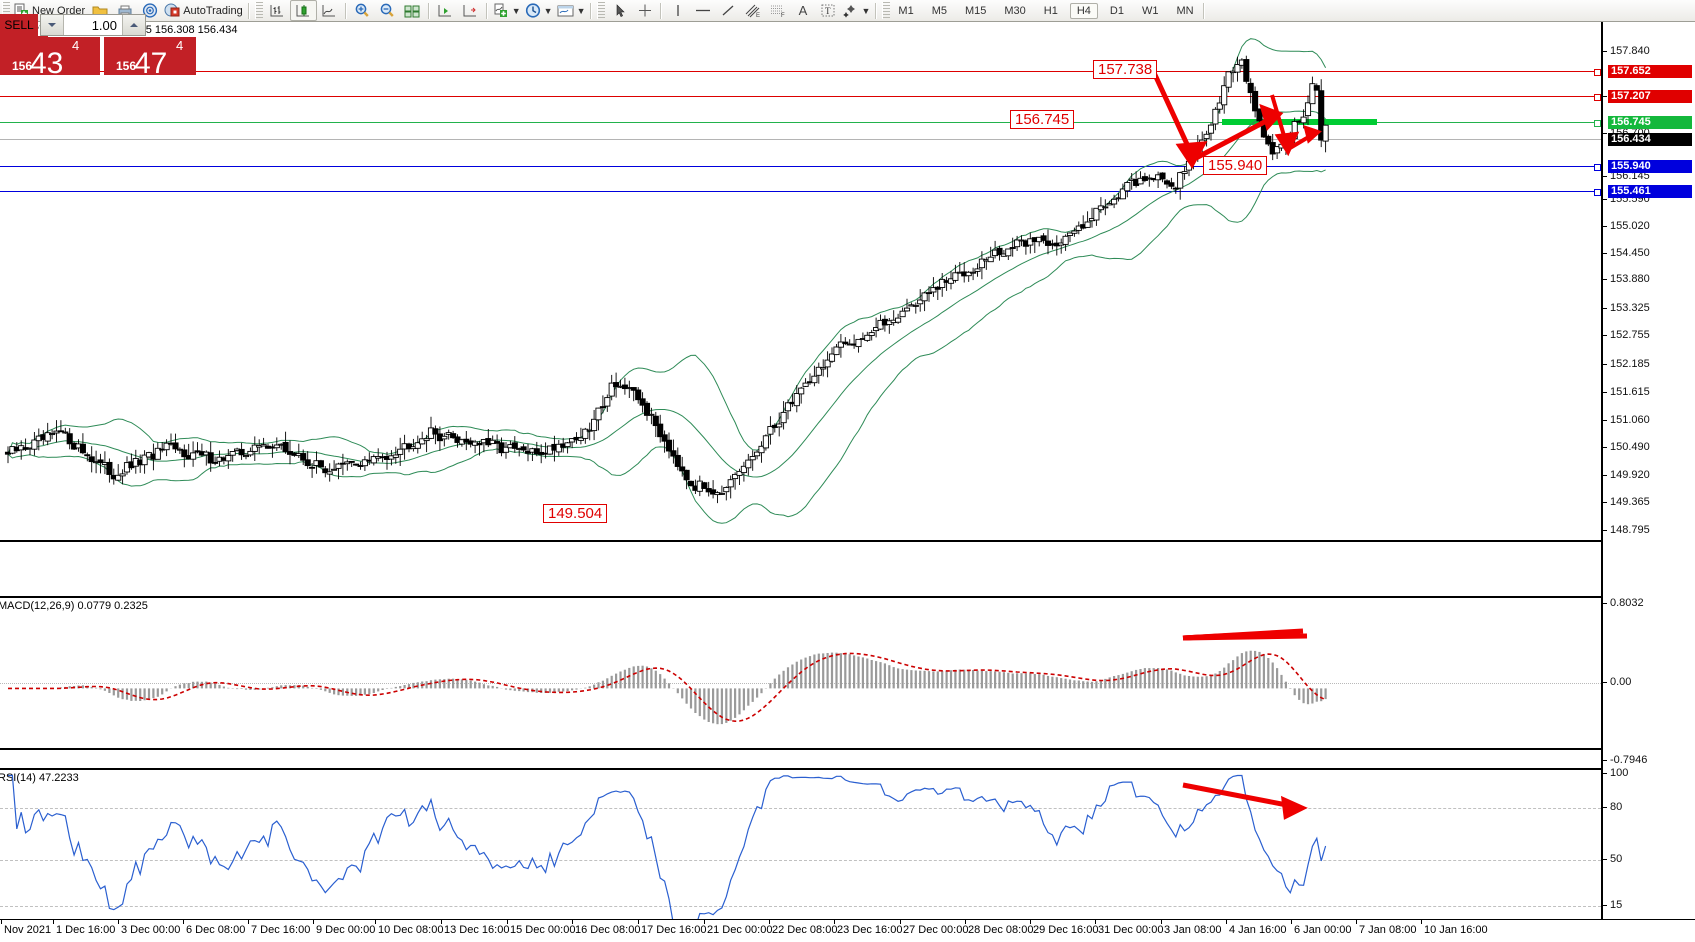  Describe the element at coordinates (1597, 192) in the screenshot. I see `blue-level-line-2-handle` at that location.